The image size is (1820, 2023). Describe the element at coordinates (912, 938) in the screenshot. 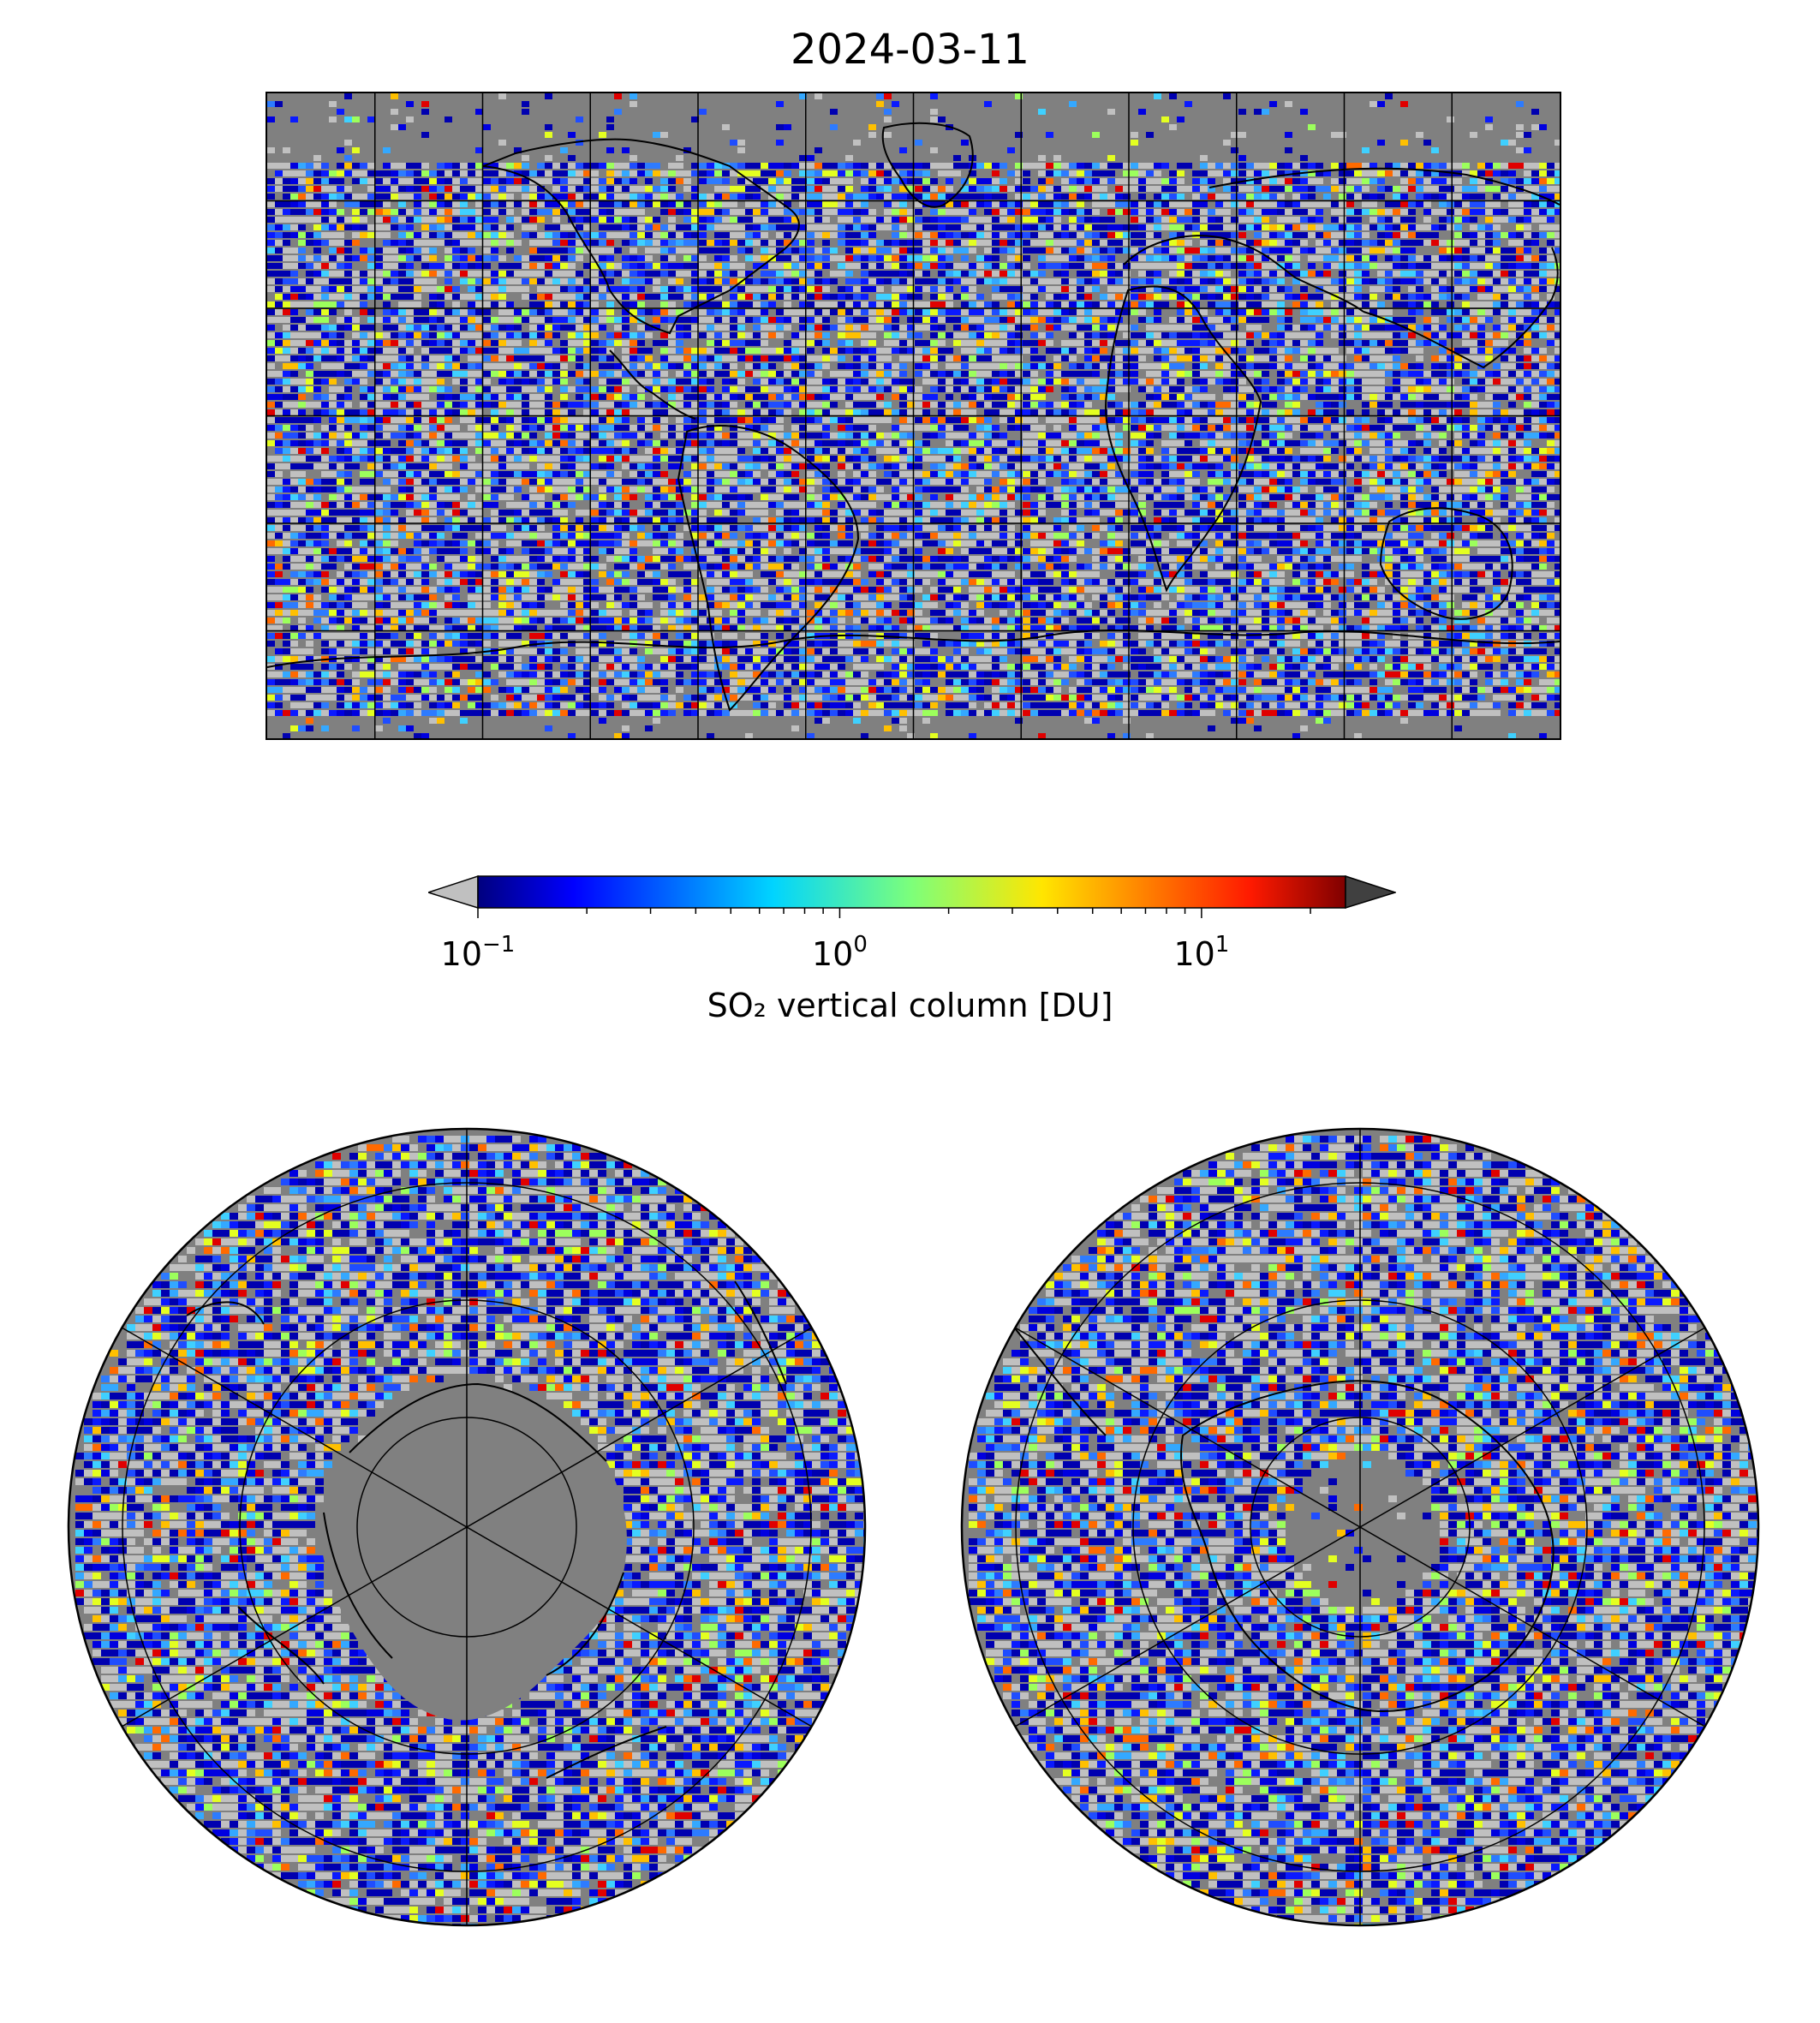

I see `colorbar` at that location.